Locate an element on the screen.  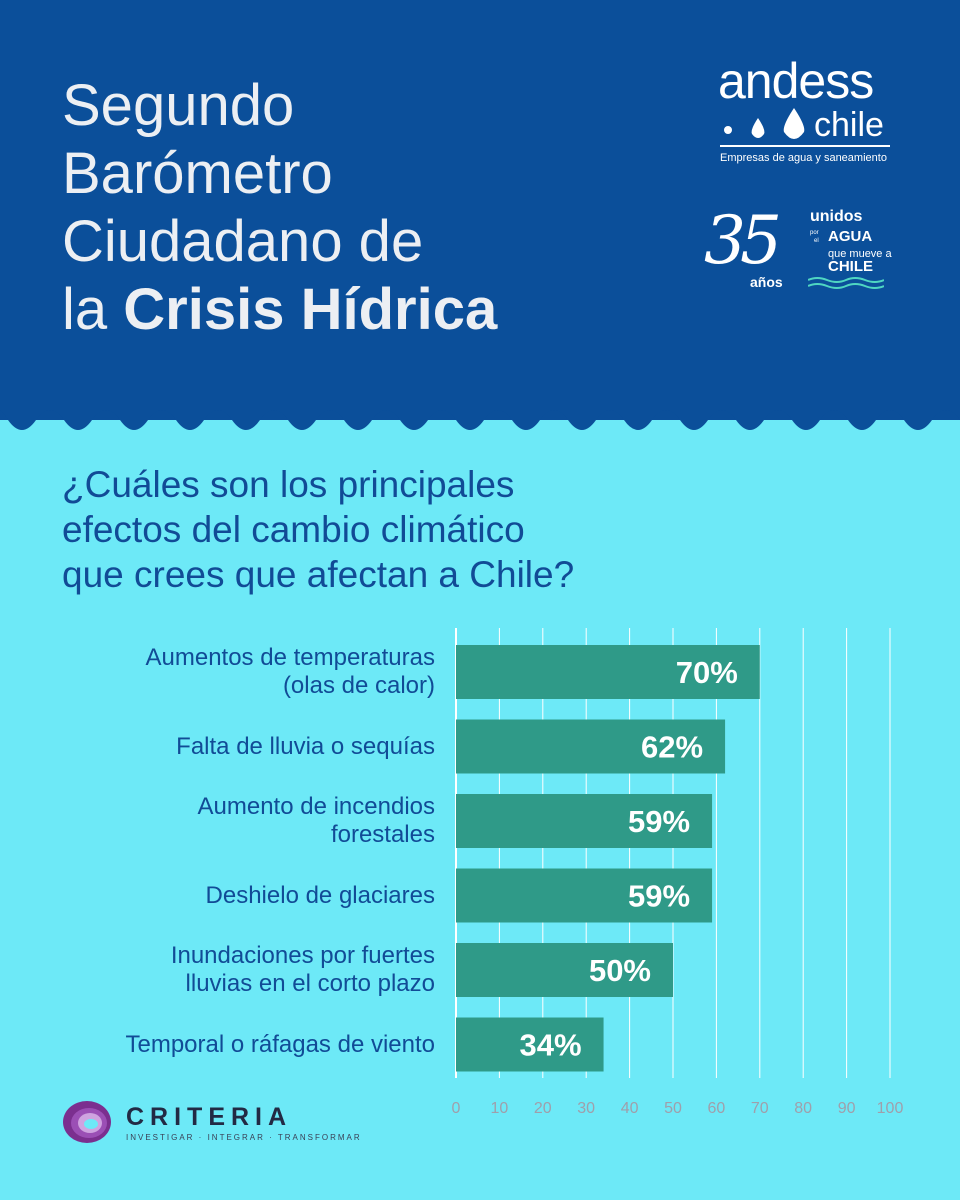
anniversary-number: 35 is located at coordinates (743, 240).